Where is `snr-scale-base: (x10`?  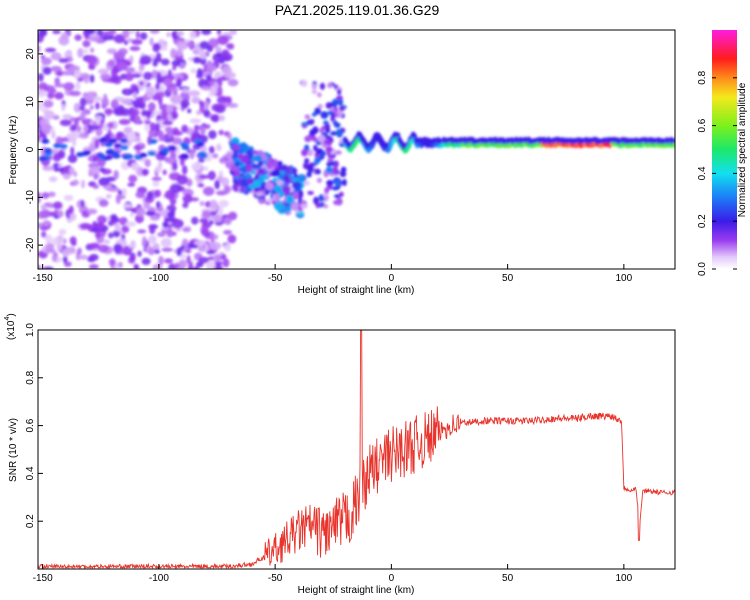
snr-scale-base: (x10 is located at coordinates (11, 330).